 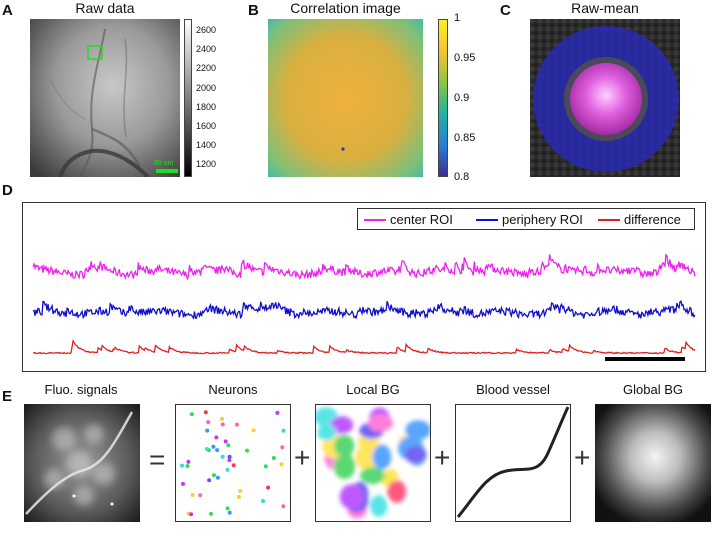 I want to click on neurons-image, so click(x=233, y=463).